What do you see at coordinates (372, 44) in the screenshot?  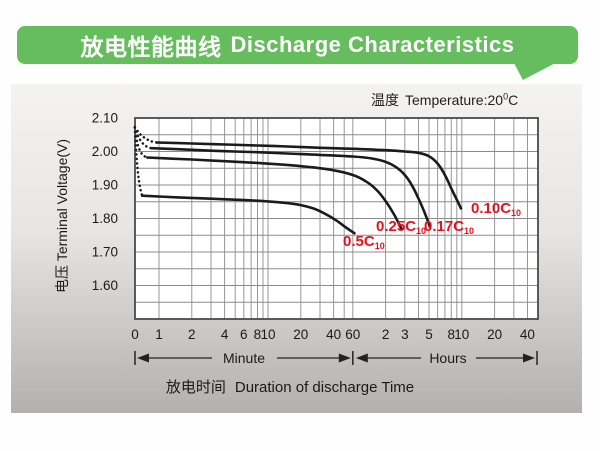 I see `page-title-en: Discharge Characteristics` at bounding box center [372, 44].